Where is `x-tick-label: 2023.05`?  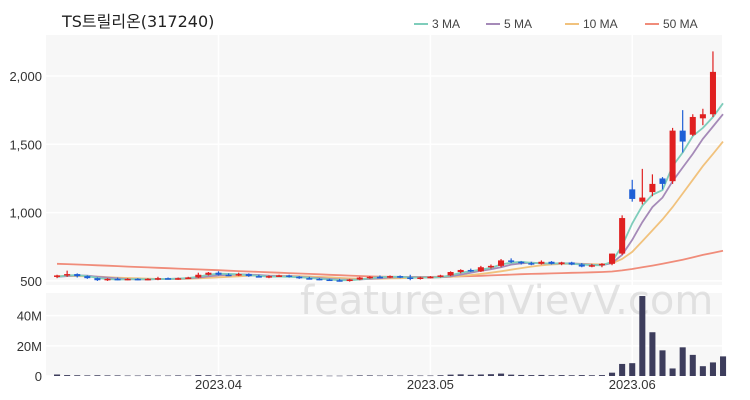
x-tick-label: 2023.05 is located at coordinates (430, 384).